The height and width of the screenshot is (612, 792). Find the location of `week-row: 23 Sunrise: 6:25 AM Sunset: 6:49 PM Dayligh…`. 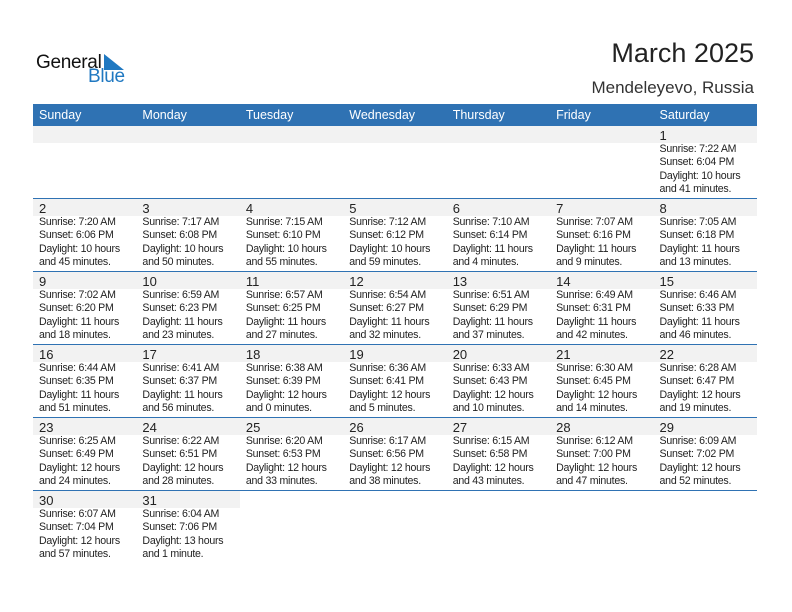

week-row: 23 Sunrise: 6:25 AM Sunset: 6:49 PM Dayligh… is located at coordinates (395, 454).